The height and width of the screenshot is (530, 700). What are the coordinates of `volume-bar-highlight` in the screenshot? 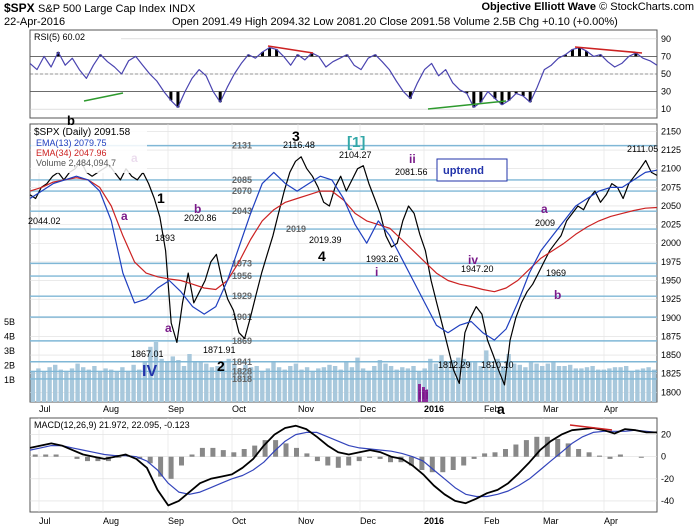 It's located at (426, 396).